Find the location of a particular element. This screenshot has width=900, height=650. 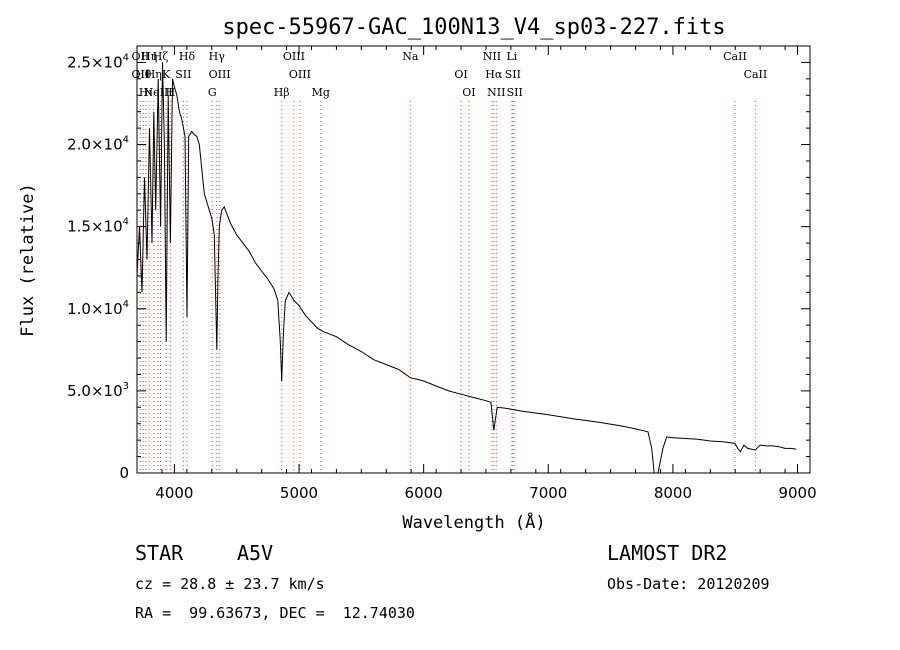

chart-title: spec-55967-GAC_100N13_V4_sp03-227.fits is located at coordinates (473, 27).